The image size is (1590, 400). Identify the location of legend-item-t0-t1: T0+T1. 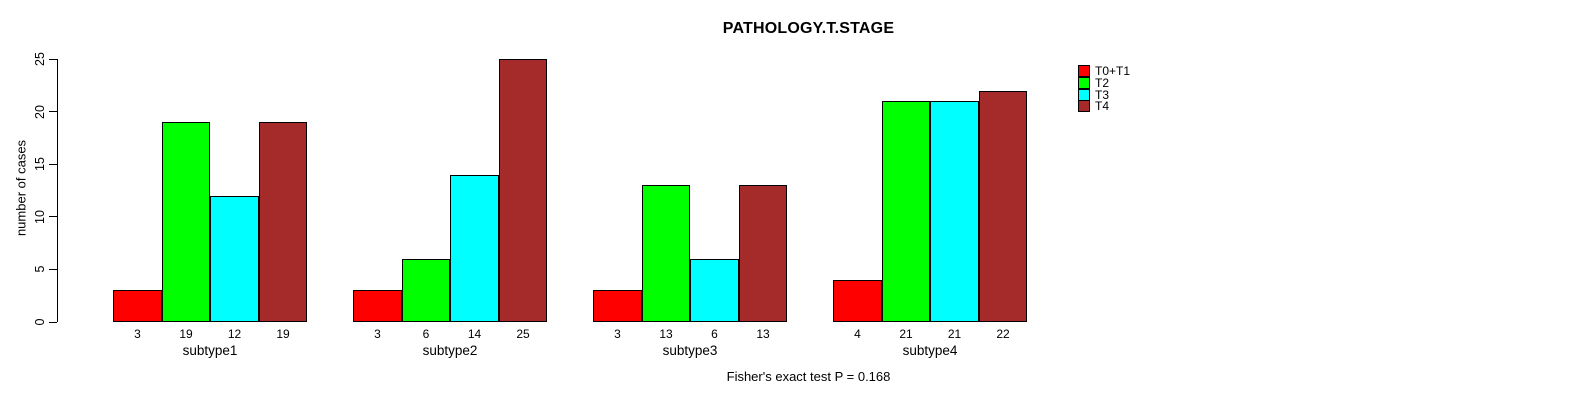
(1104, 70).